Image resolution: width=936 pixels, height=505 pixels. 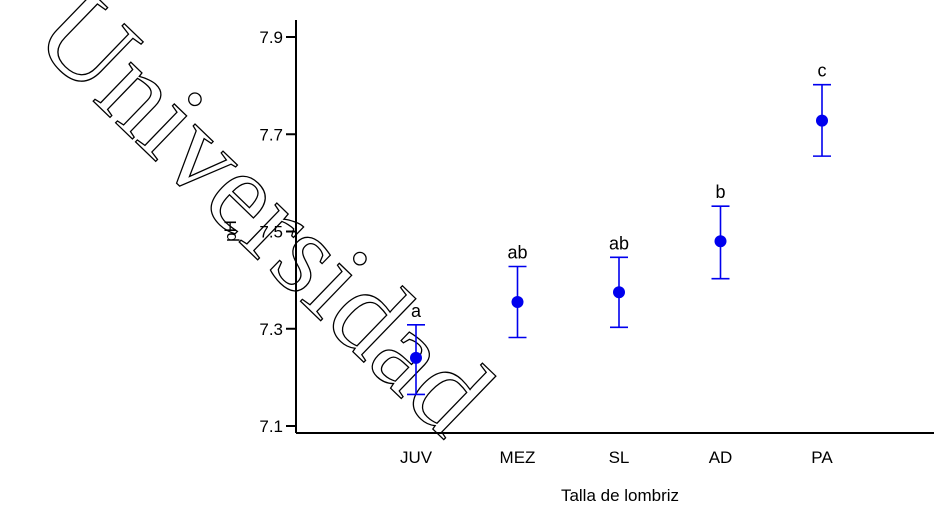 I want to click on y-tick-label: 7.5, so click(x=271, y=232).